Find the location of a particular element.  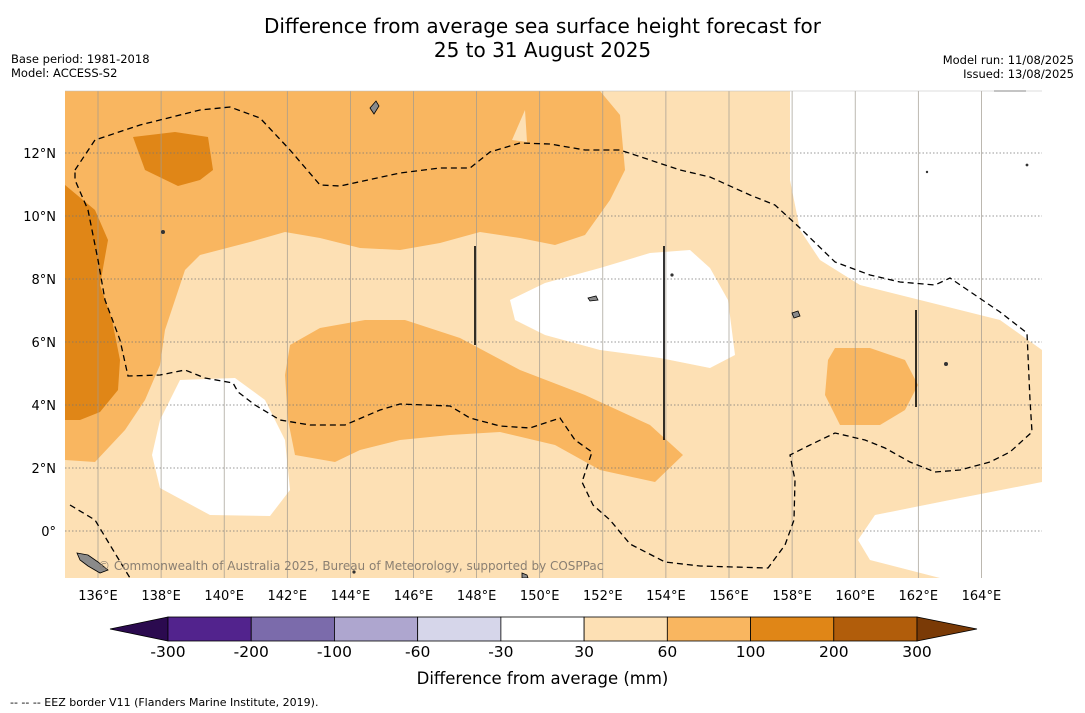

anomaly-neutral-region-east is located at coordinates (916, 220).